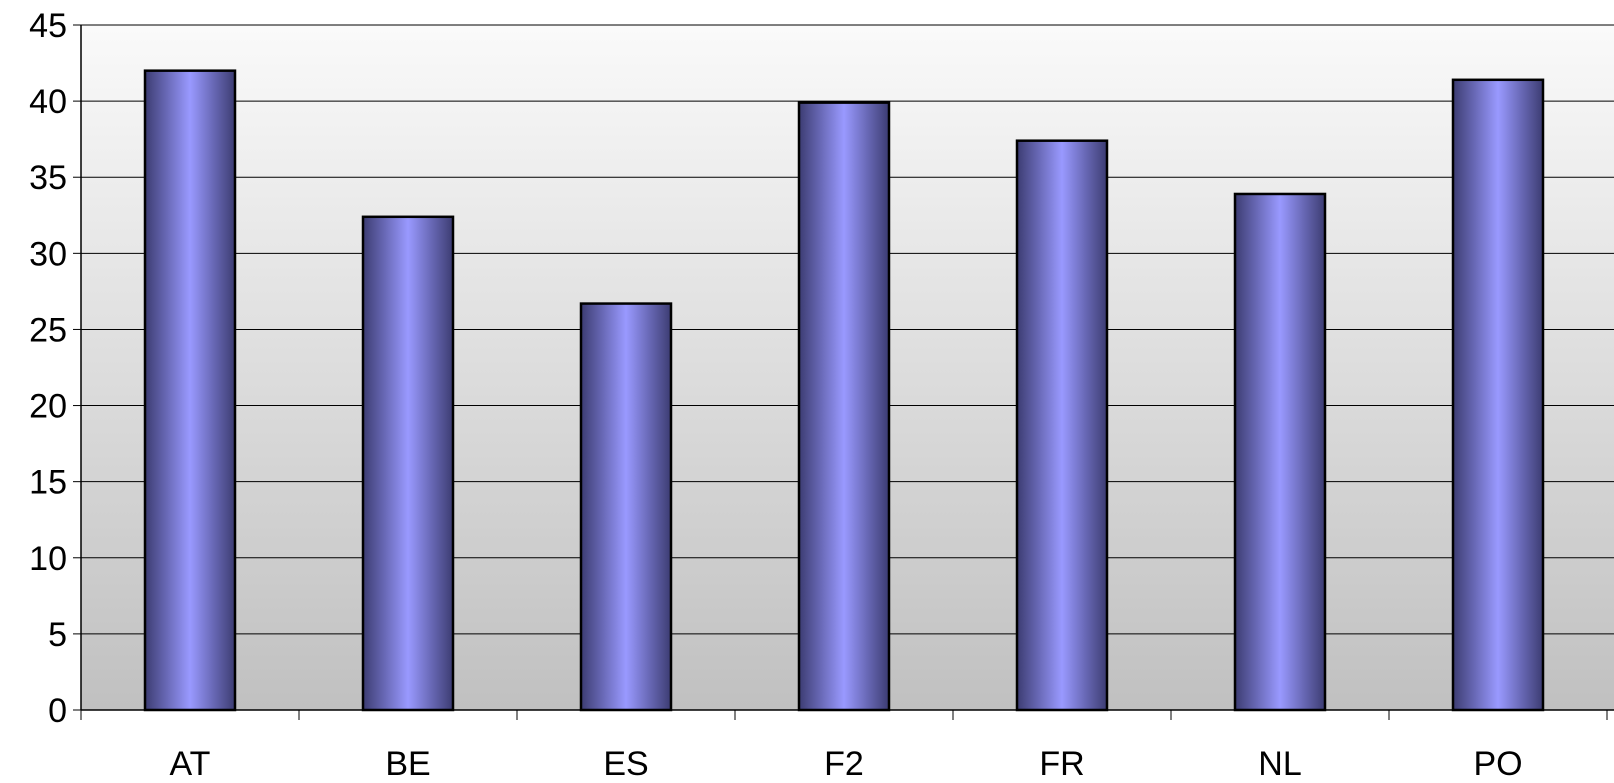  What do you see at coordinates (48, 483) in the screenshot?
I see `y-tick-label: 15` at bounding box center [48, 483].